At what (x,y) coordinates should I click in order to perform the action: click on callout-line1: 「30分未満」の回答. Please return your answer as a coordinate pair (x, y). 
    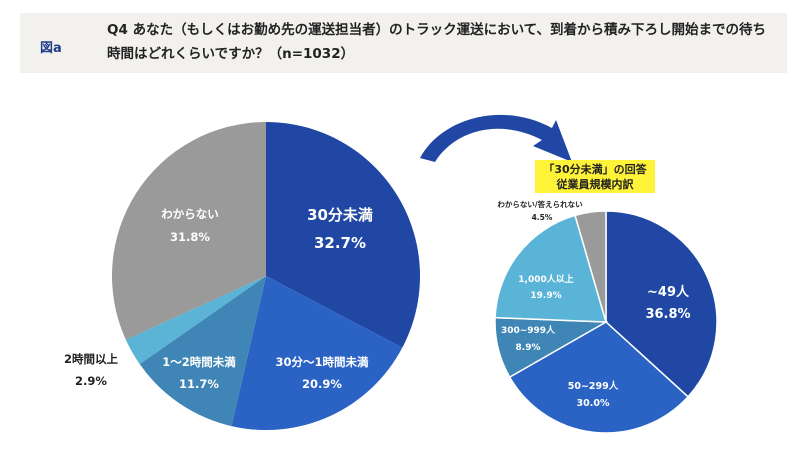
    Looking at the image, I should click on (595, 169).